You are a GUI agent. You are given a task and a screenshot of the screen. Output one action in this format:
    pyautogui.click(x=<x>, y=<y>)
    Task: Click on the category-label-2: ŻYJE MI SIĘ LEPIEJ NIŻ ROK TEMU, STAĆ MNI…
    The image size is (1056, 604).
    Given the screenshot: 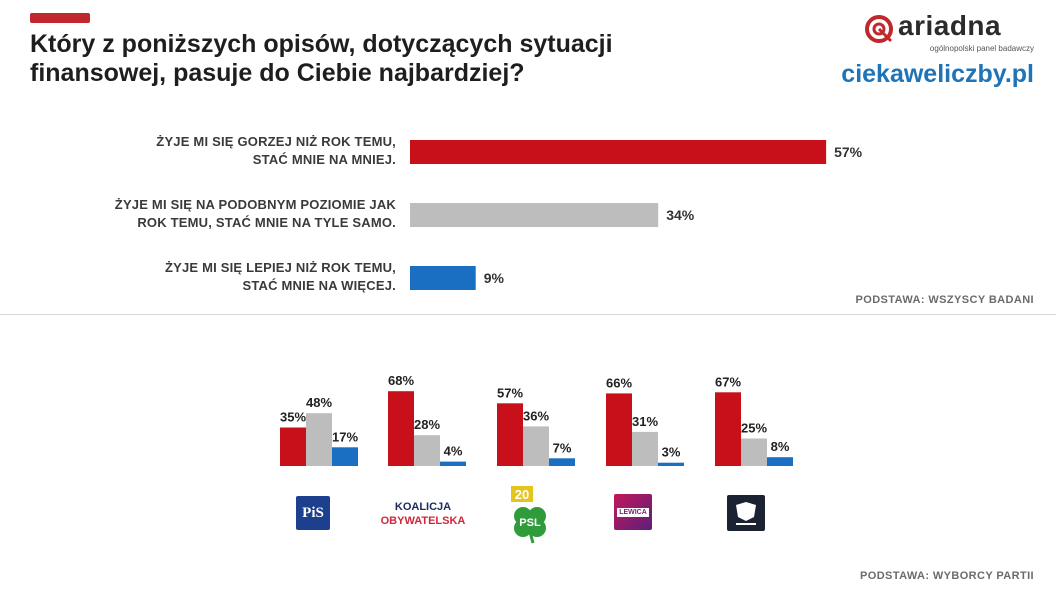 What is the action you would take?
    pyautogui.click(x=211, y=277)
    